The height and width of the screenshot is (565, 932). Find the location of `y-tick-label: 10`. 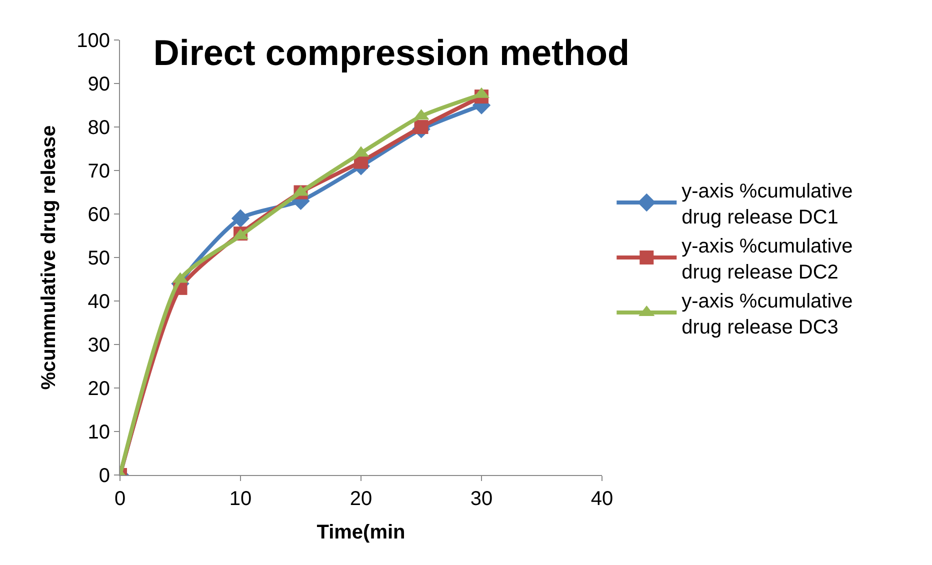

y-tick-label: 10 is located at coordinates (99, 433).